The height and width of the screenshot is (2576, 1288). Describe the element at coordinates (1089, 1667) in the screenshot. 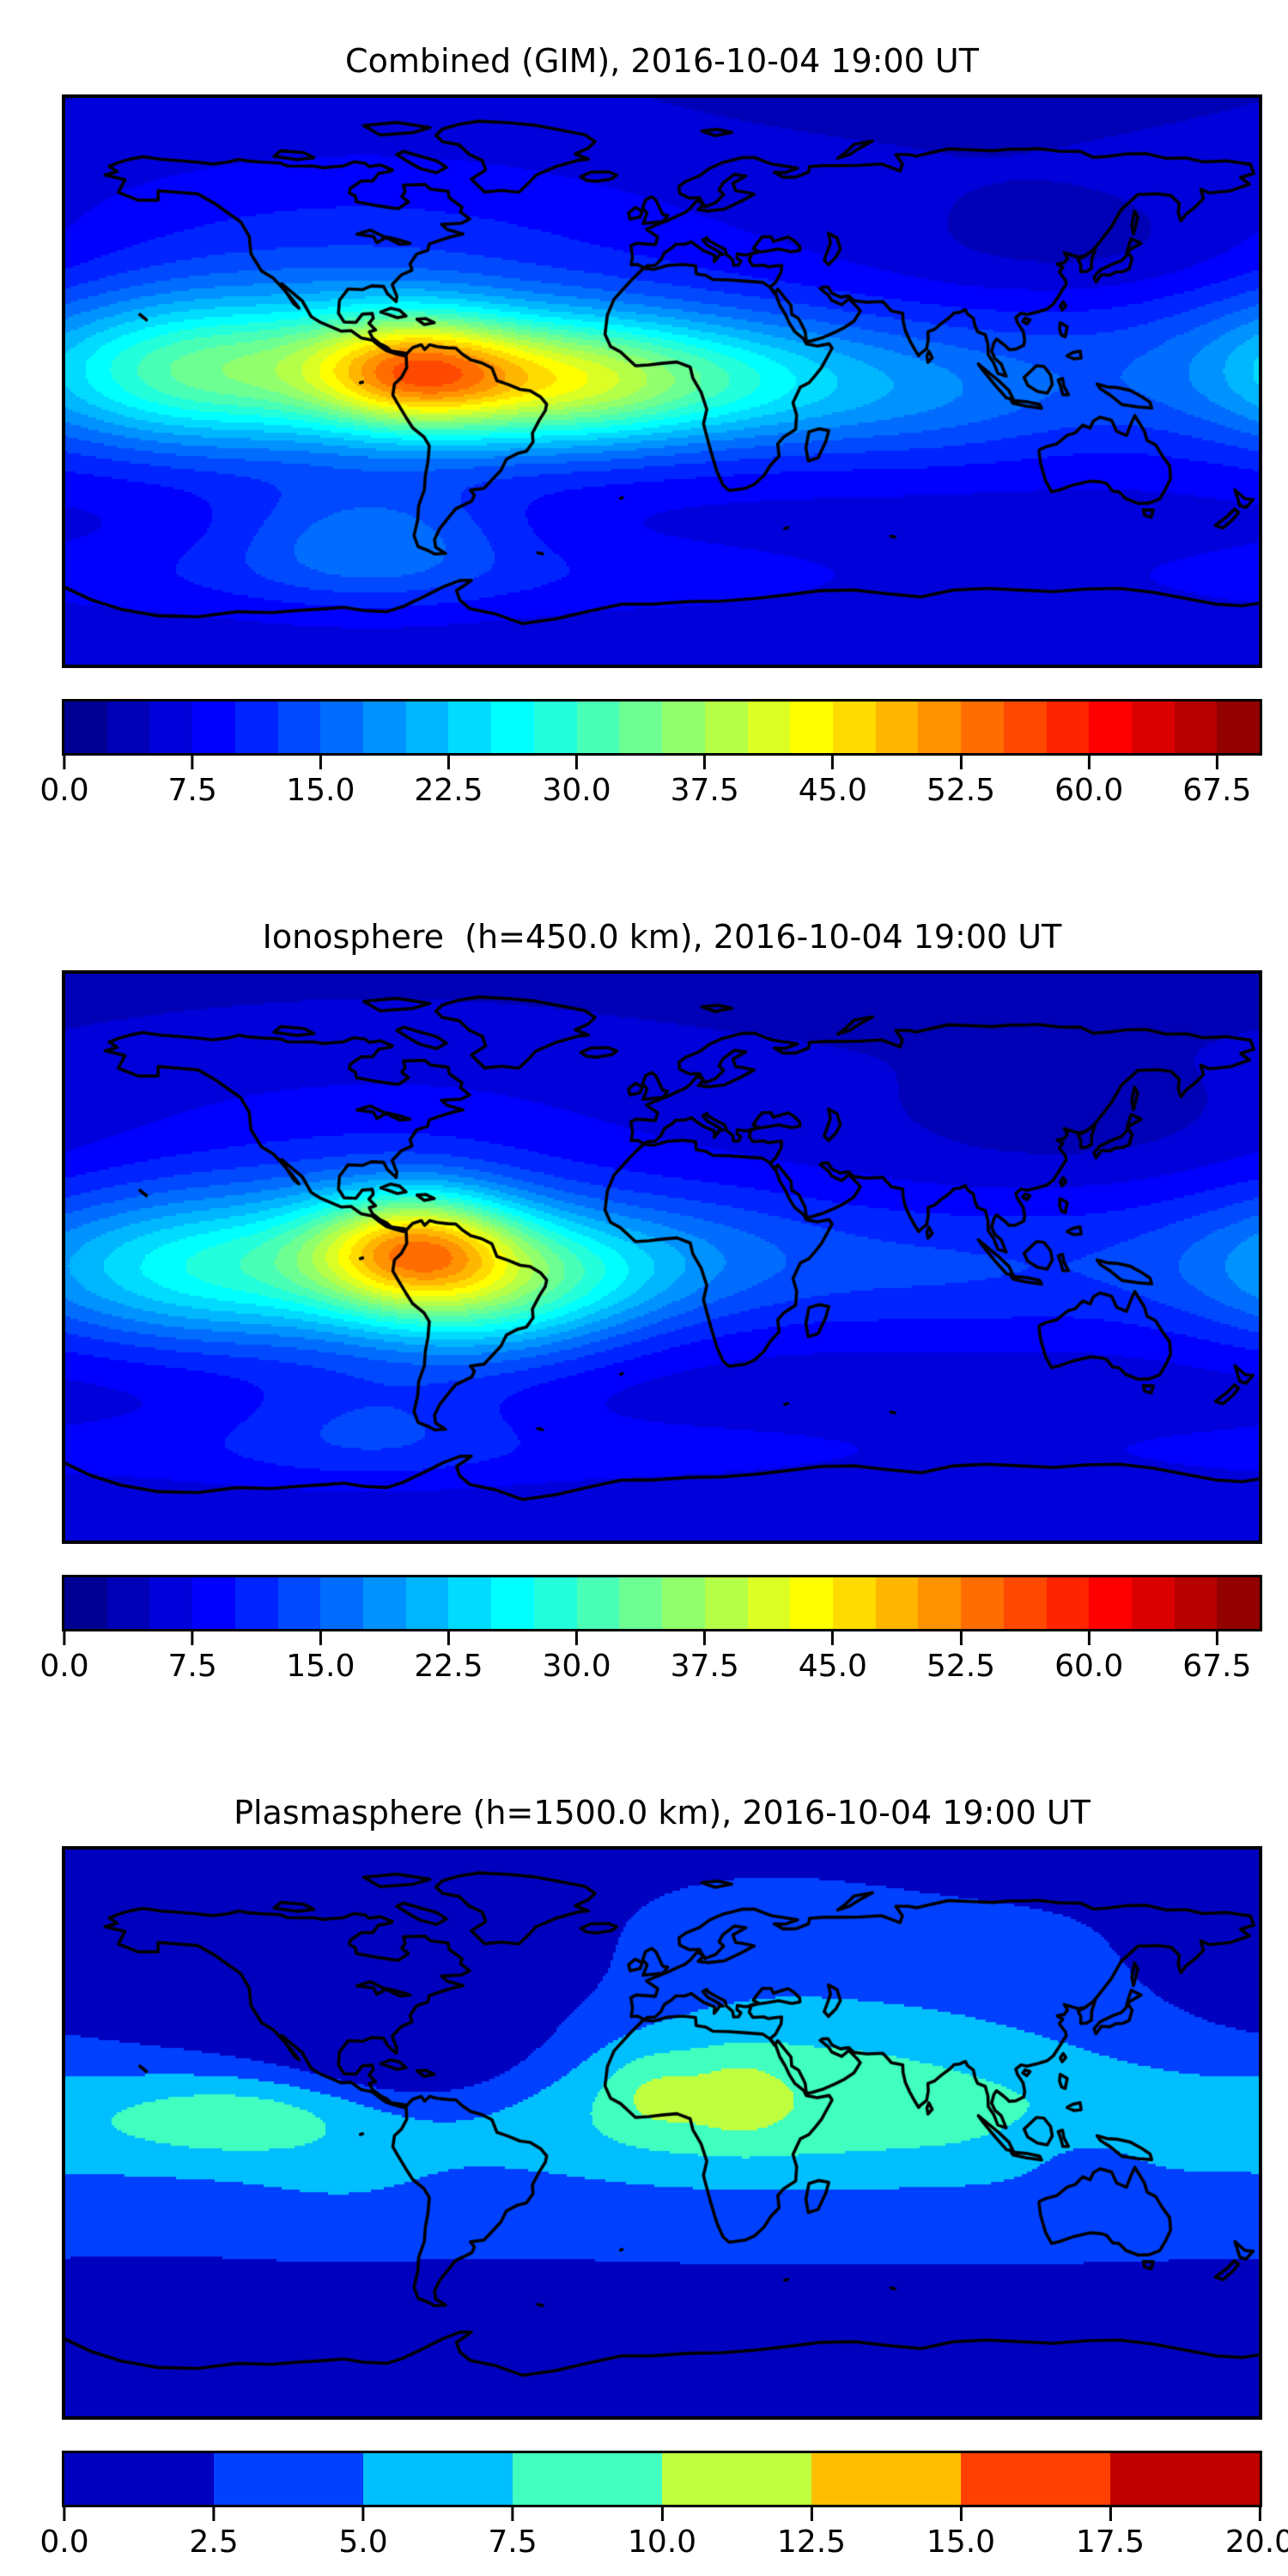

I see `colorbar-tick-label: 60.0` at that location.